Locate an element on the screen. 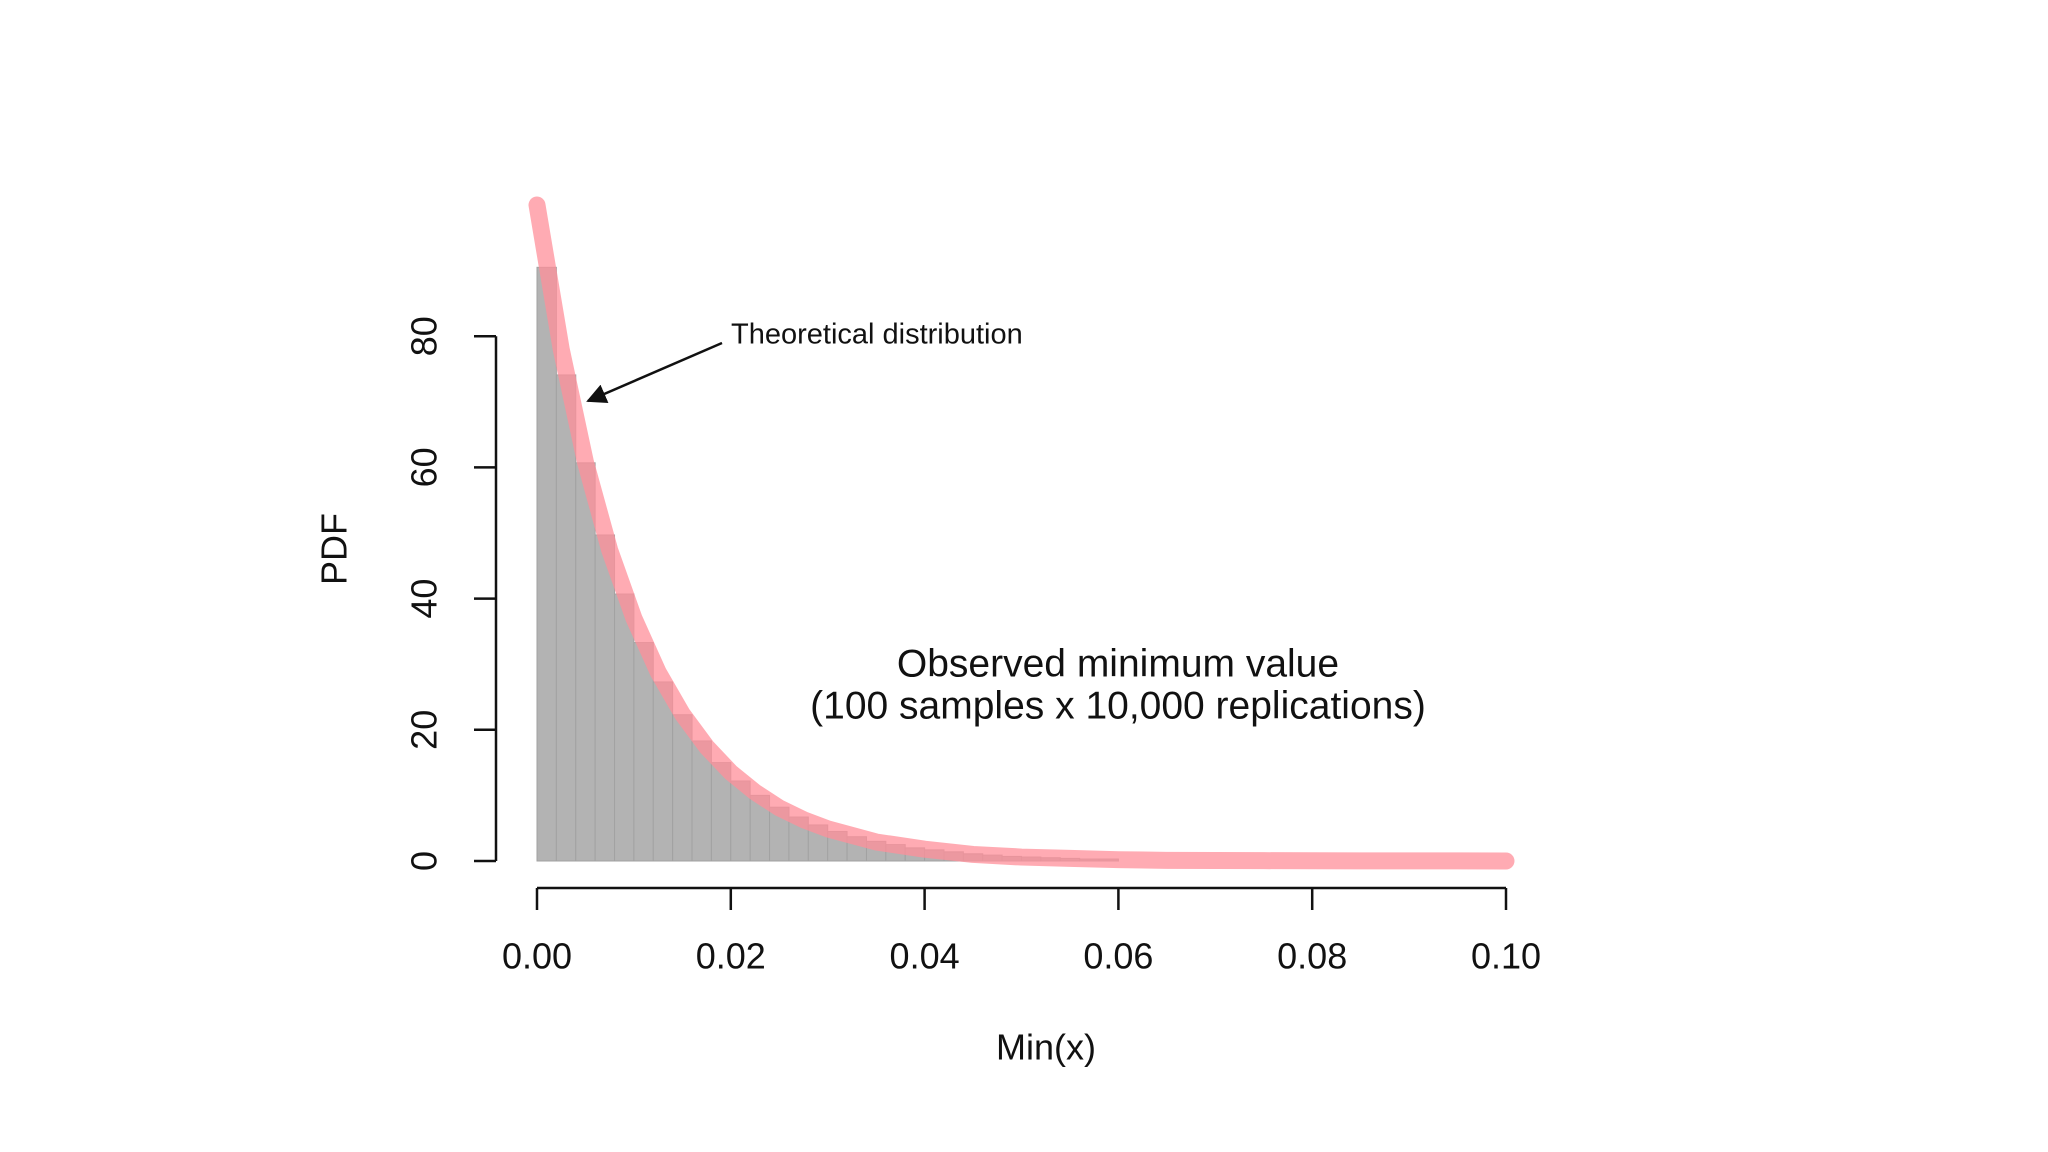 The width and height of the screenshot is (2048, 1152). y-tick-label: 0 is located at coordinates (424, 861).